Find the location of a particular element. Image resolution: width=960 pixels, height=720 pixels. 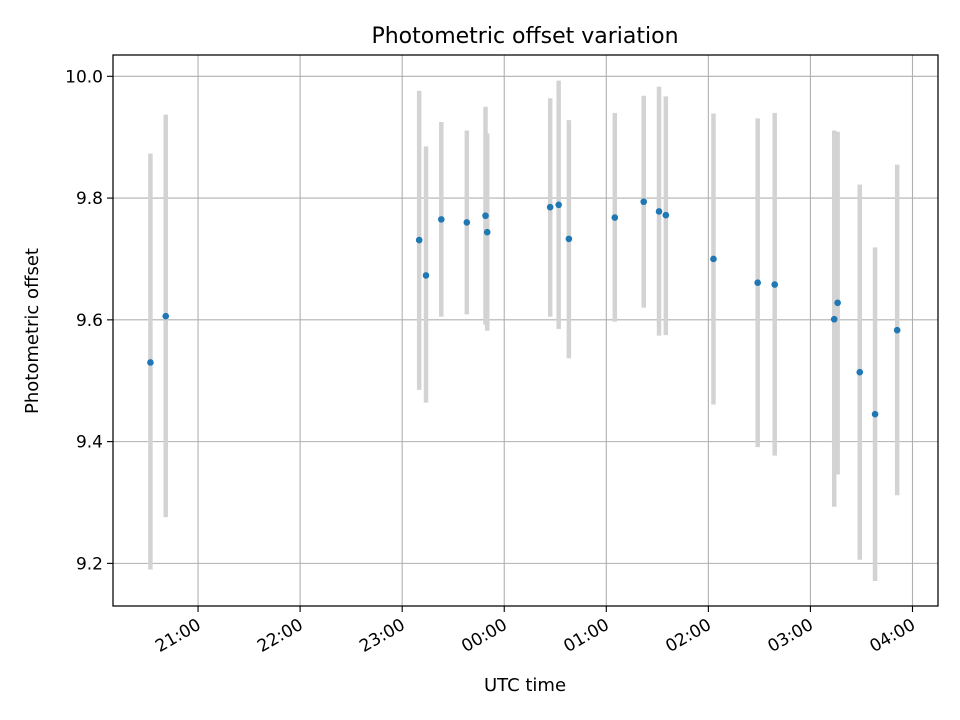

chart-title: Photometric offset variation is located at coordinates (524, 36).